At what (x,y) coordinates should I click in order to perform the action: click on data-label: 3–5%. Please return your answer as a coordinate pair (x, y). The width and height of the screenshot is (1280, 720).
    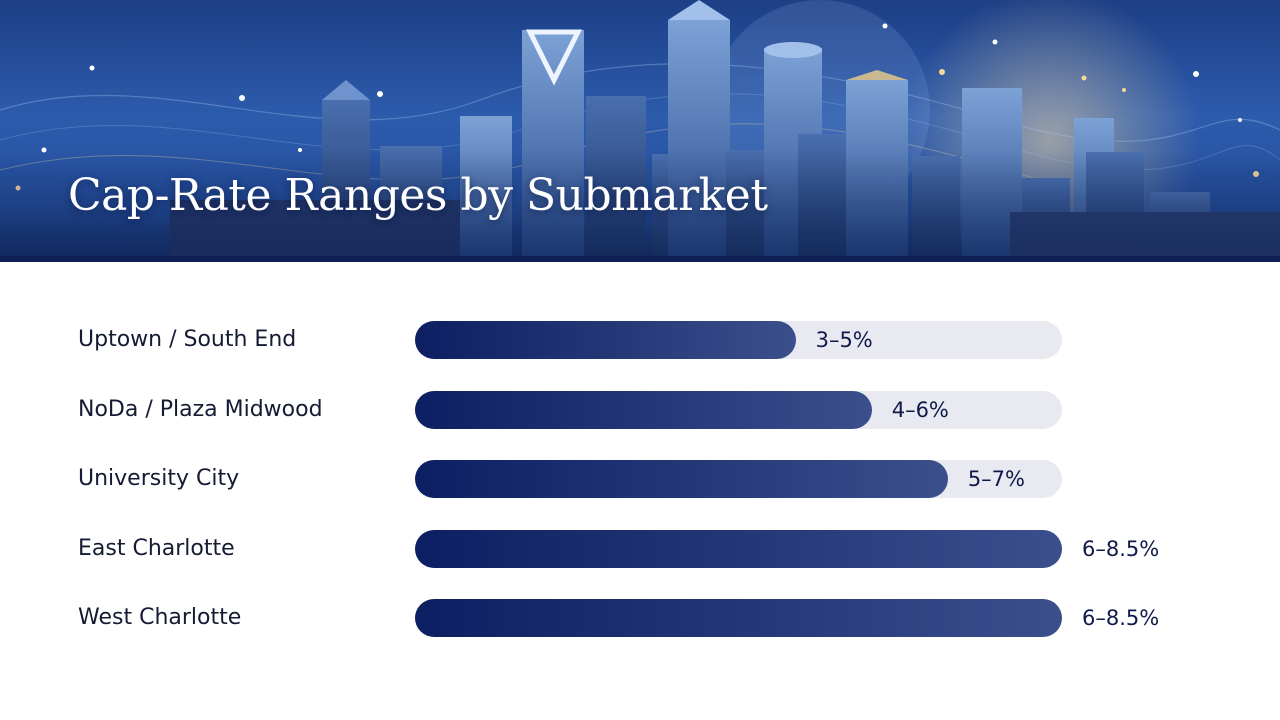
    Looking at the image, I should click on (844, 340).